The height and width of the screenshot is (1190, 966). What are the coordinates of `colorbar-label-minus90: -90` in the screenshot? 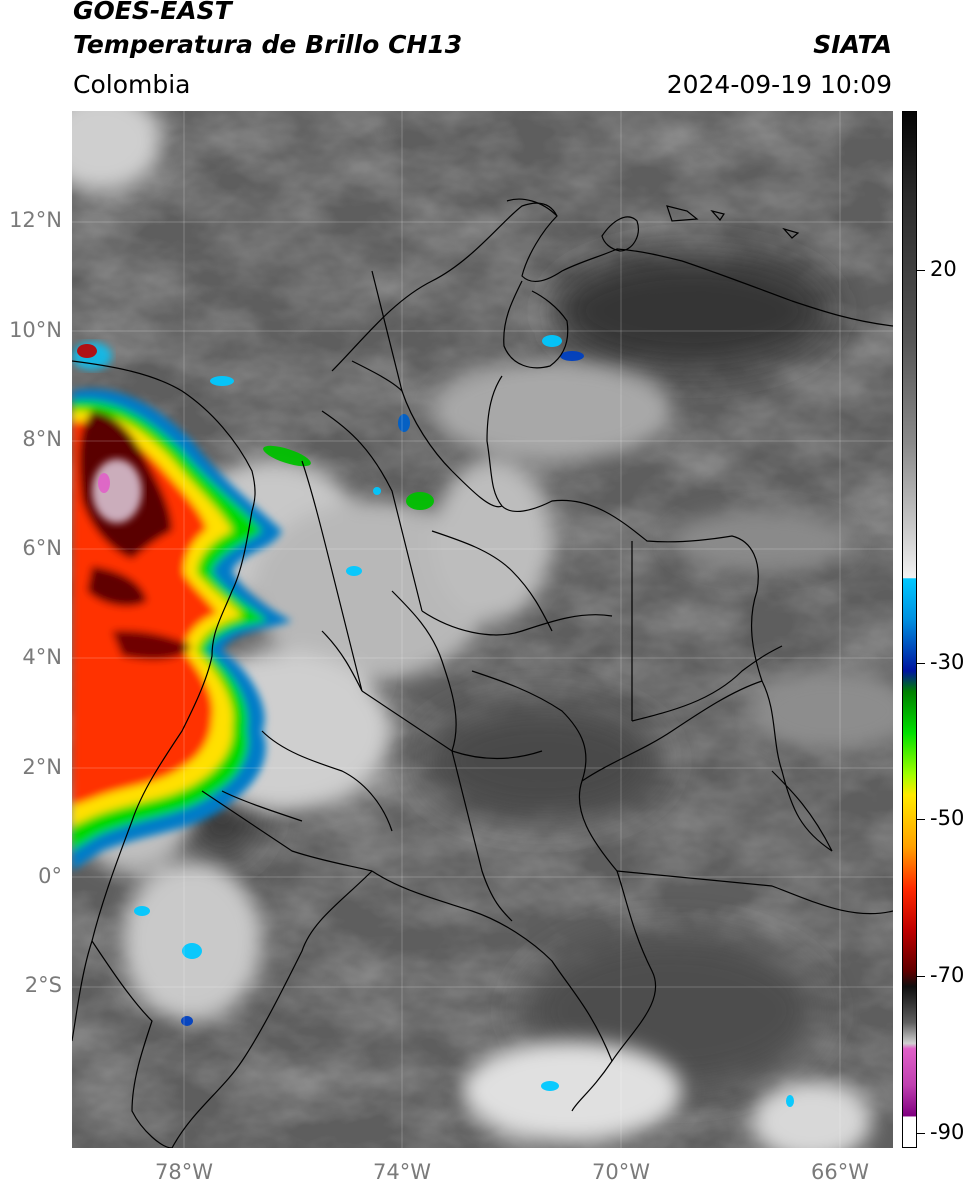 It's located at (947, 1132).